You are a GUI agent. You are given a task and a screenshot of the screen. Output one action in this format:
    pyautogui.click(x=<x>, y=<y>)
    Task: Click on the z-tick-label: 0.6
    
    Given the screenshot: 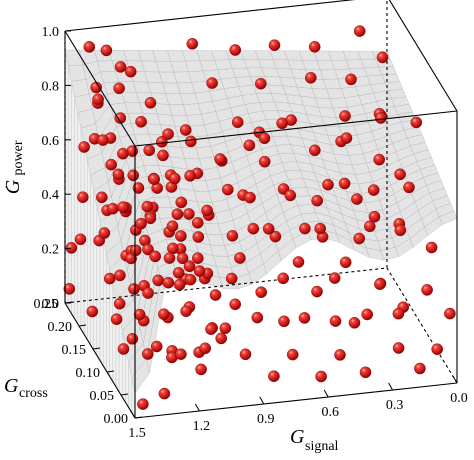 What is the action you would take?
    pyautogui.click(x=51, y=141)
    